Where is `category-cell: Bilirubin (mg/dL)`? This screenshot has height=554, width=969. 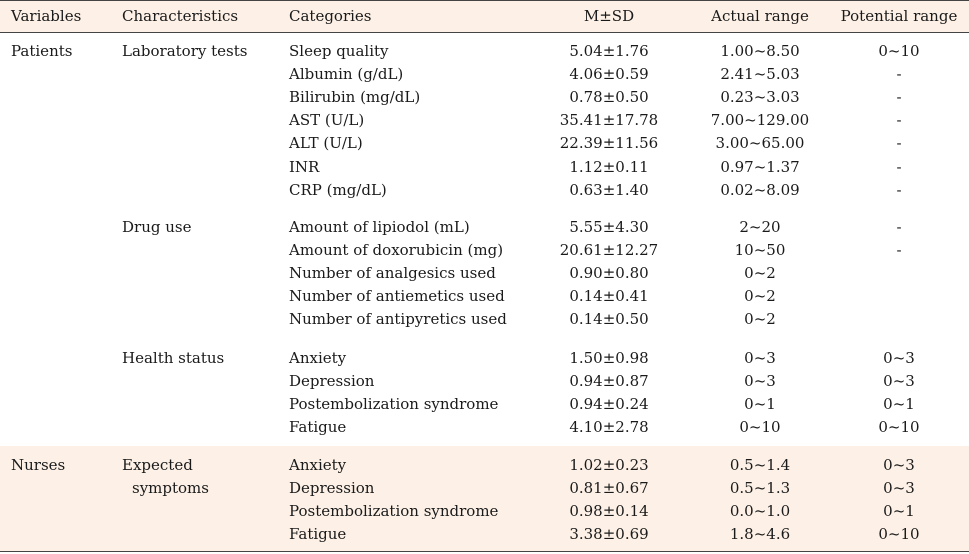
category-cell: Bilirubin (mg/dL) is located at coordinates (355, 97).